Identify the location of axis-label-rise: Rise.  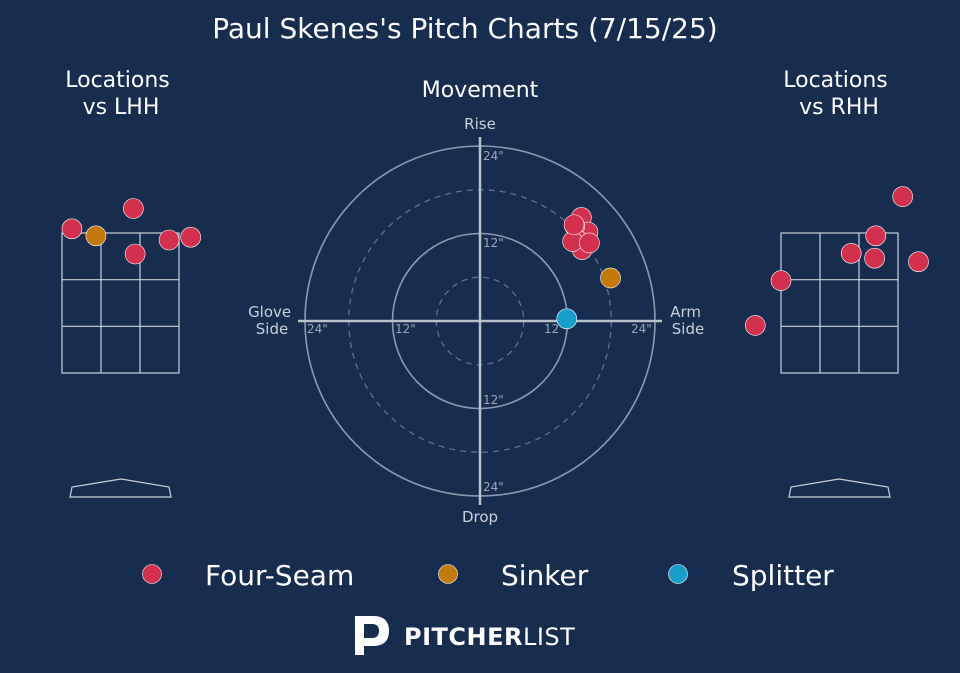
(480, 124).